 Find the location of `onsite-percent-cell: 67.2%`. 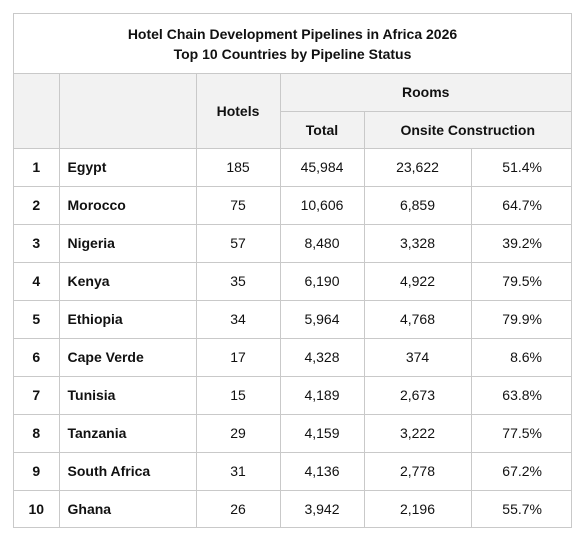

onsite-percent-cell: 67.2% is located at coordinates (520, 471).